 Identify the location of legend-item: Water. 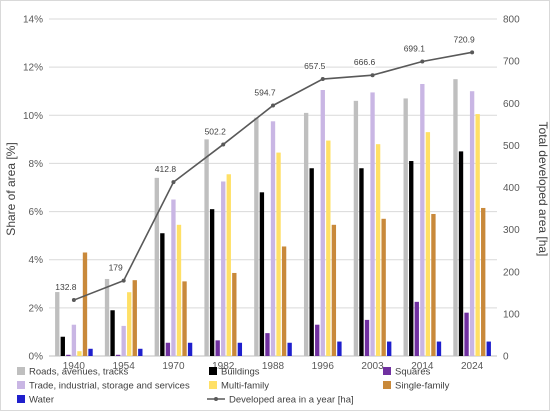
(35, 400).